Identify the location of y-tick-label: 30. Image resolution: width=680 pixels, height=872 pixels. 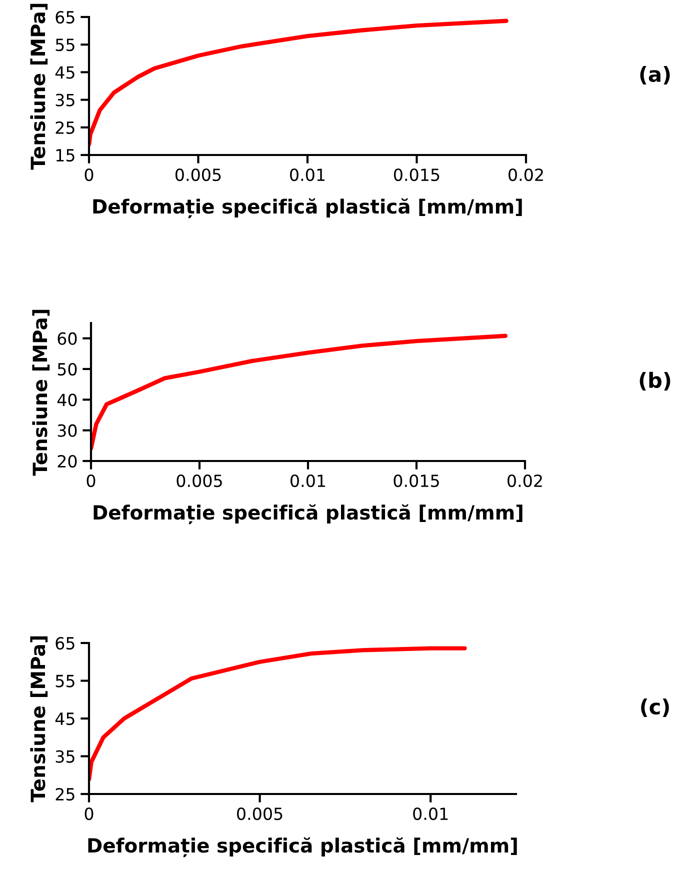
(67, 430).